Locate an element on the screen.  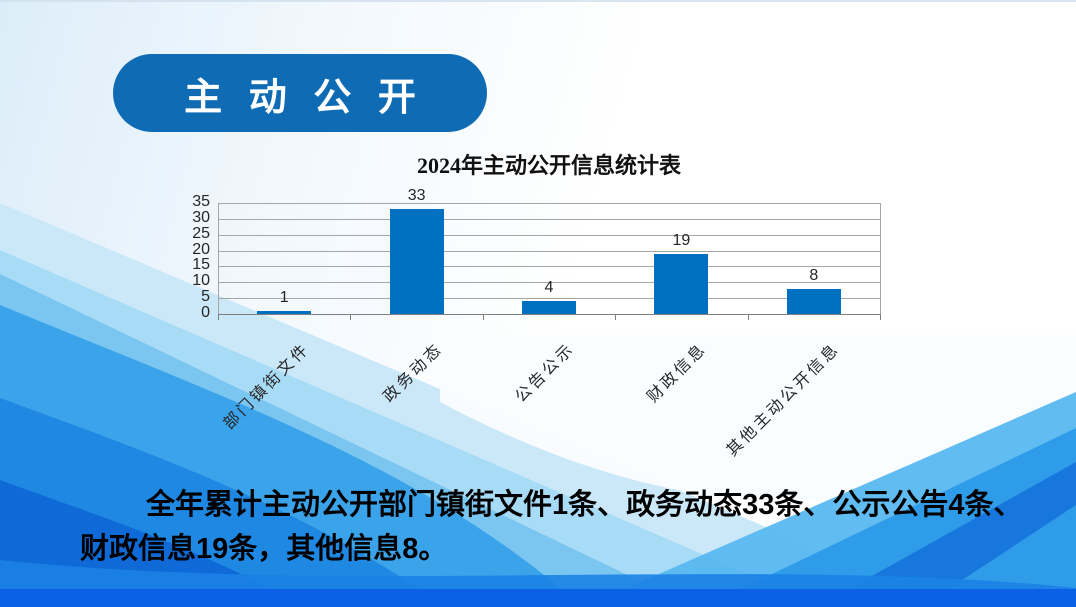
section-badge-label: 主 动 公 开 is located at coordinates (304, 97).